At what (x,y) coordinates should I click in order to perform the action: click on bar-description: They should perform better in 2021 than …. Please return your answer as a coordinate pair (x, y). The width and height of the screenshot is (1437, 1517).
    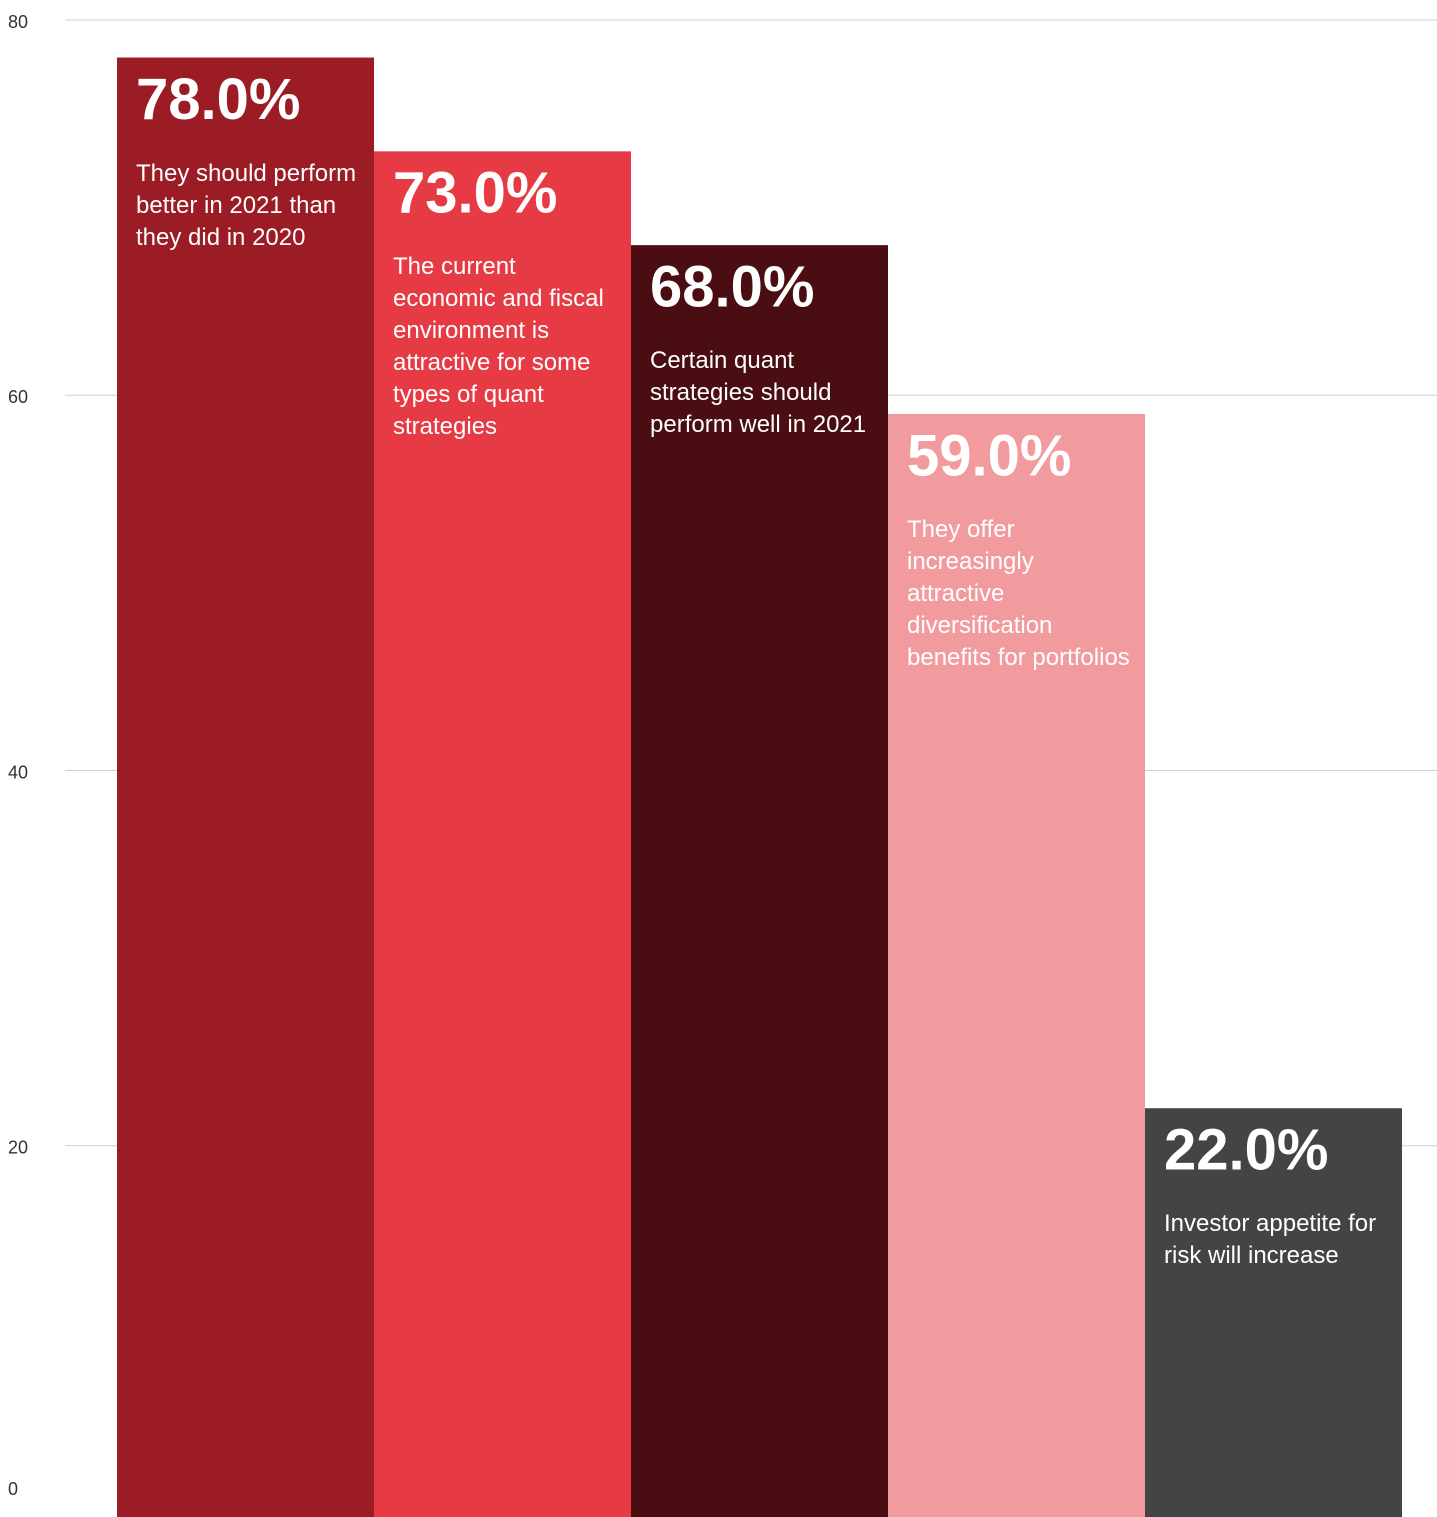
    Looking at the image, I should click on (246, 205).